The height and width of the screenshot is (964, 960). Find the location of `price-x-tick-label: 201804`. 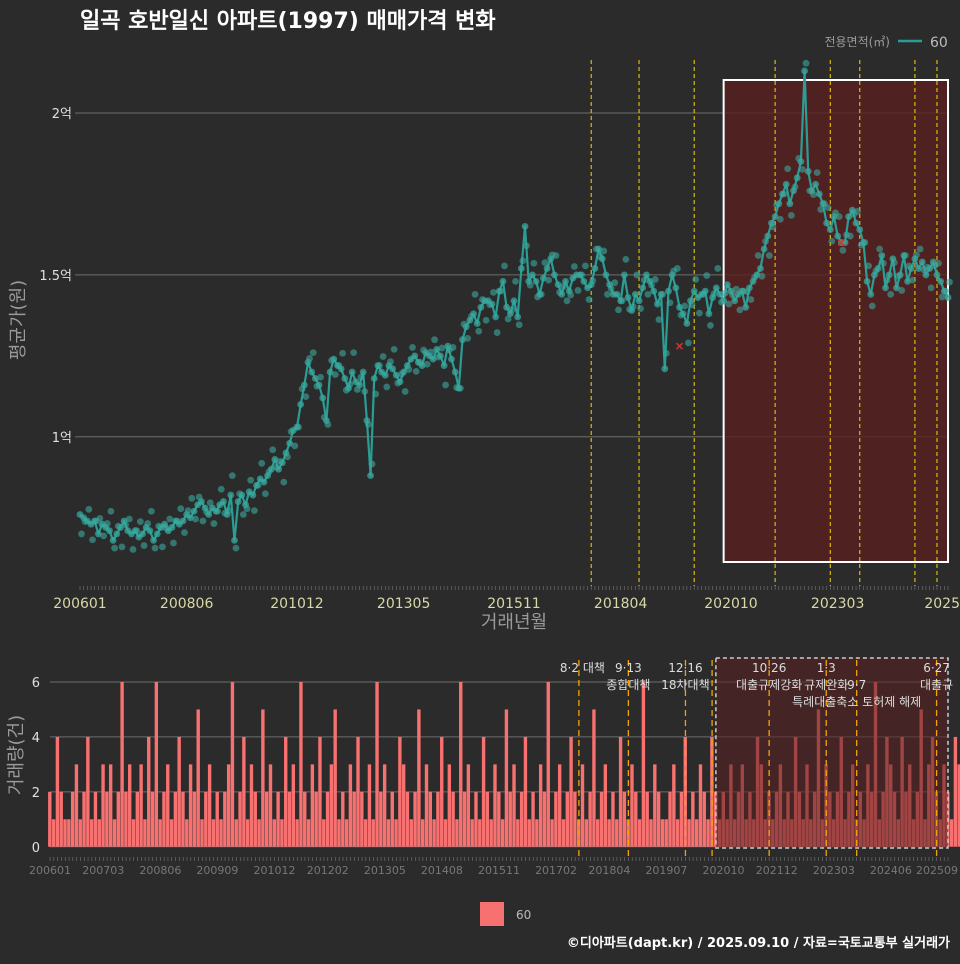

price-x-tick-label: 201804 is located at coordinates (621, 604).